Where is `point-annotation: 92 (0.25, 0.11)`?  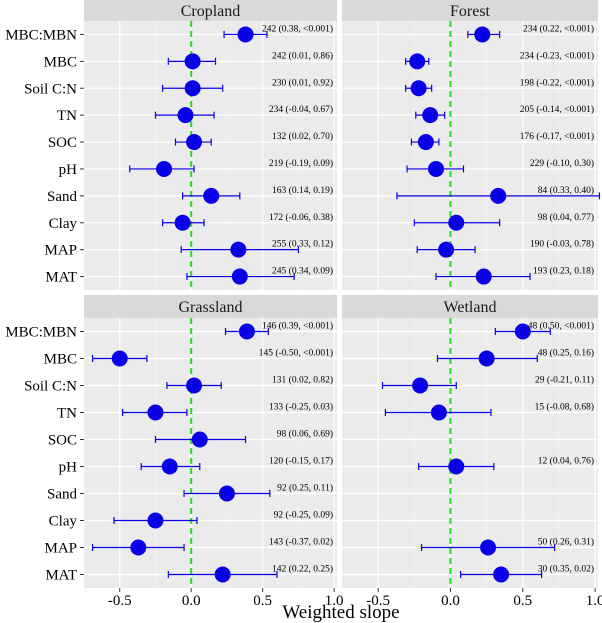 point-annotation: 92 (0.25, 0.11) is located at coordinates (305, 488).